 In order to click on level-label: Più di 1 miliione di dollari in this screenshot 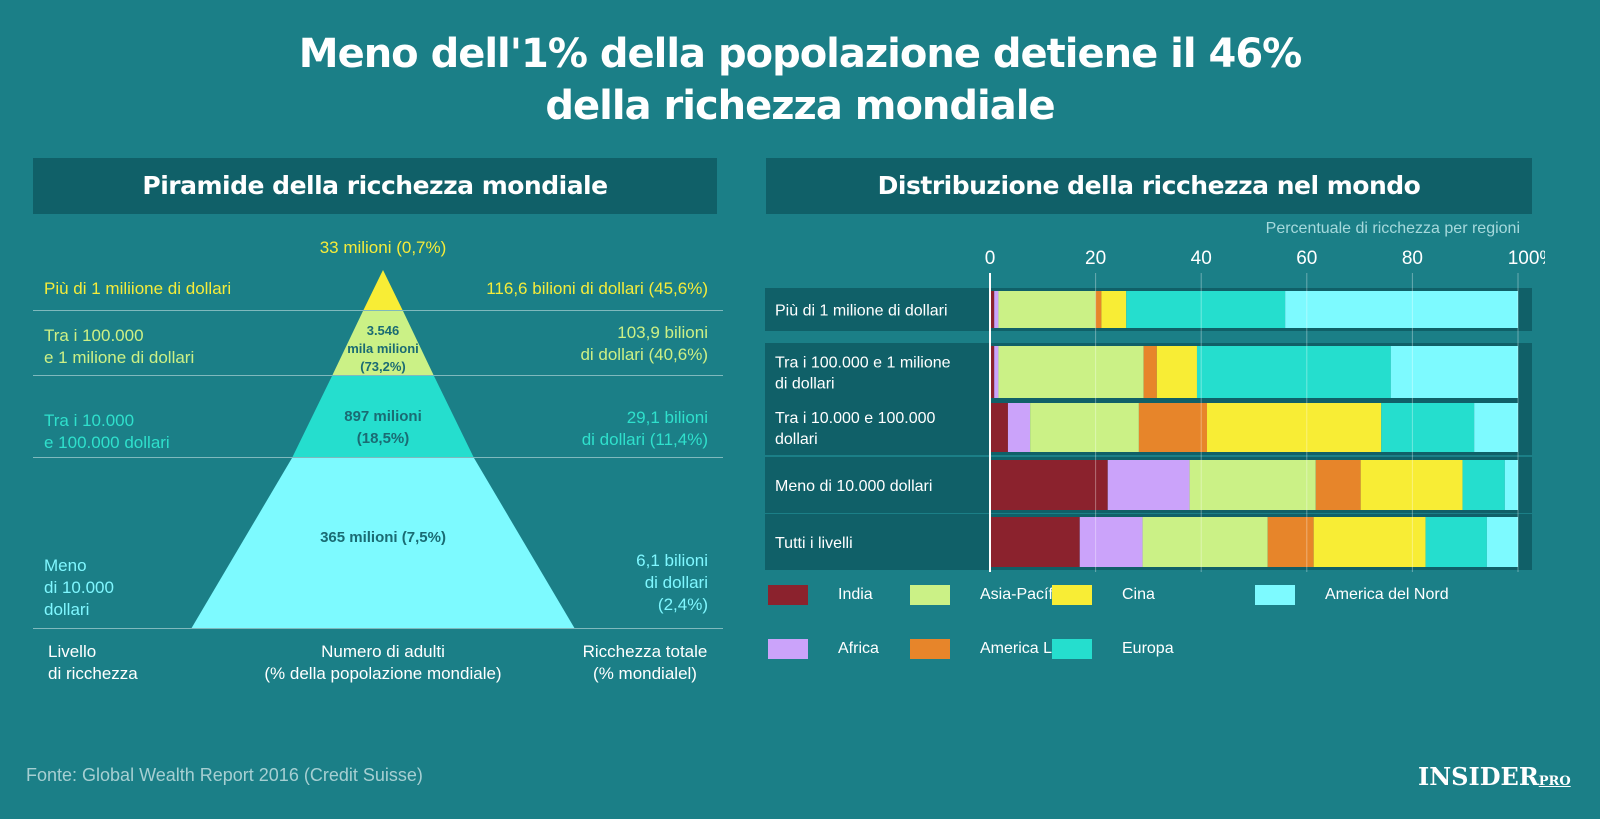, I will do `click(138, 288)`.